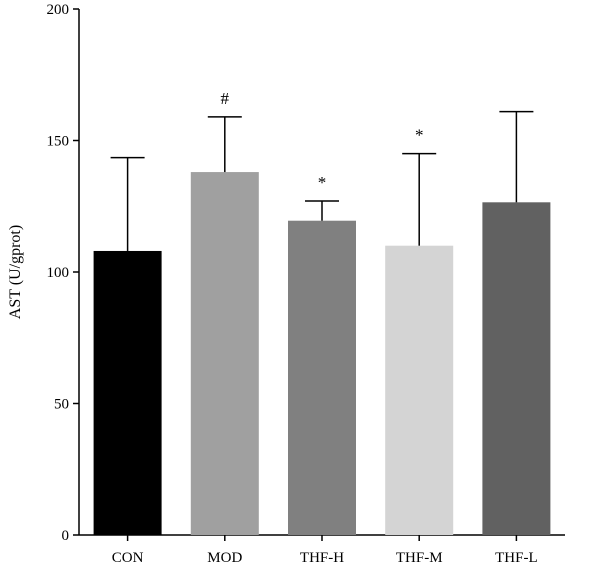 The image size is (600, 566). I want to click on significance-annotations: # * *, so click(322, 140).